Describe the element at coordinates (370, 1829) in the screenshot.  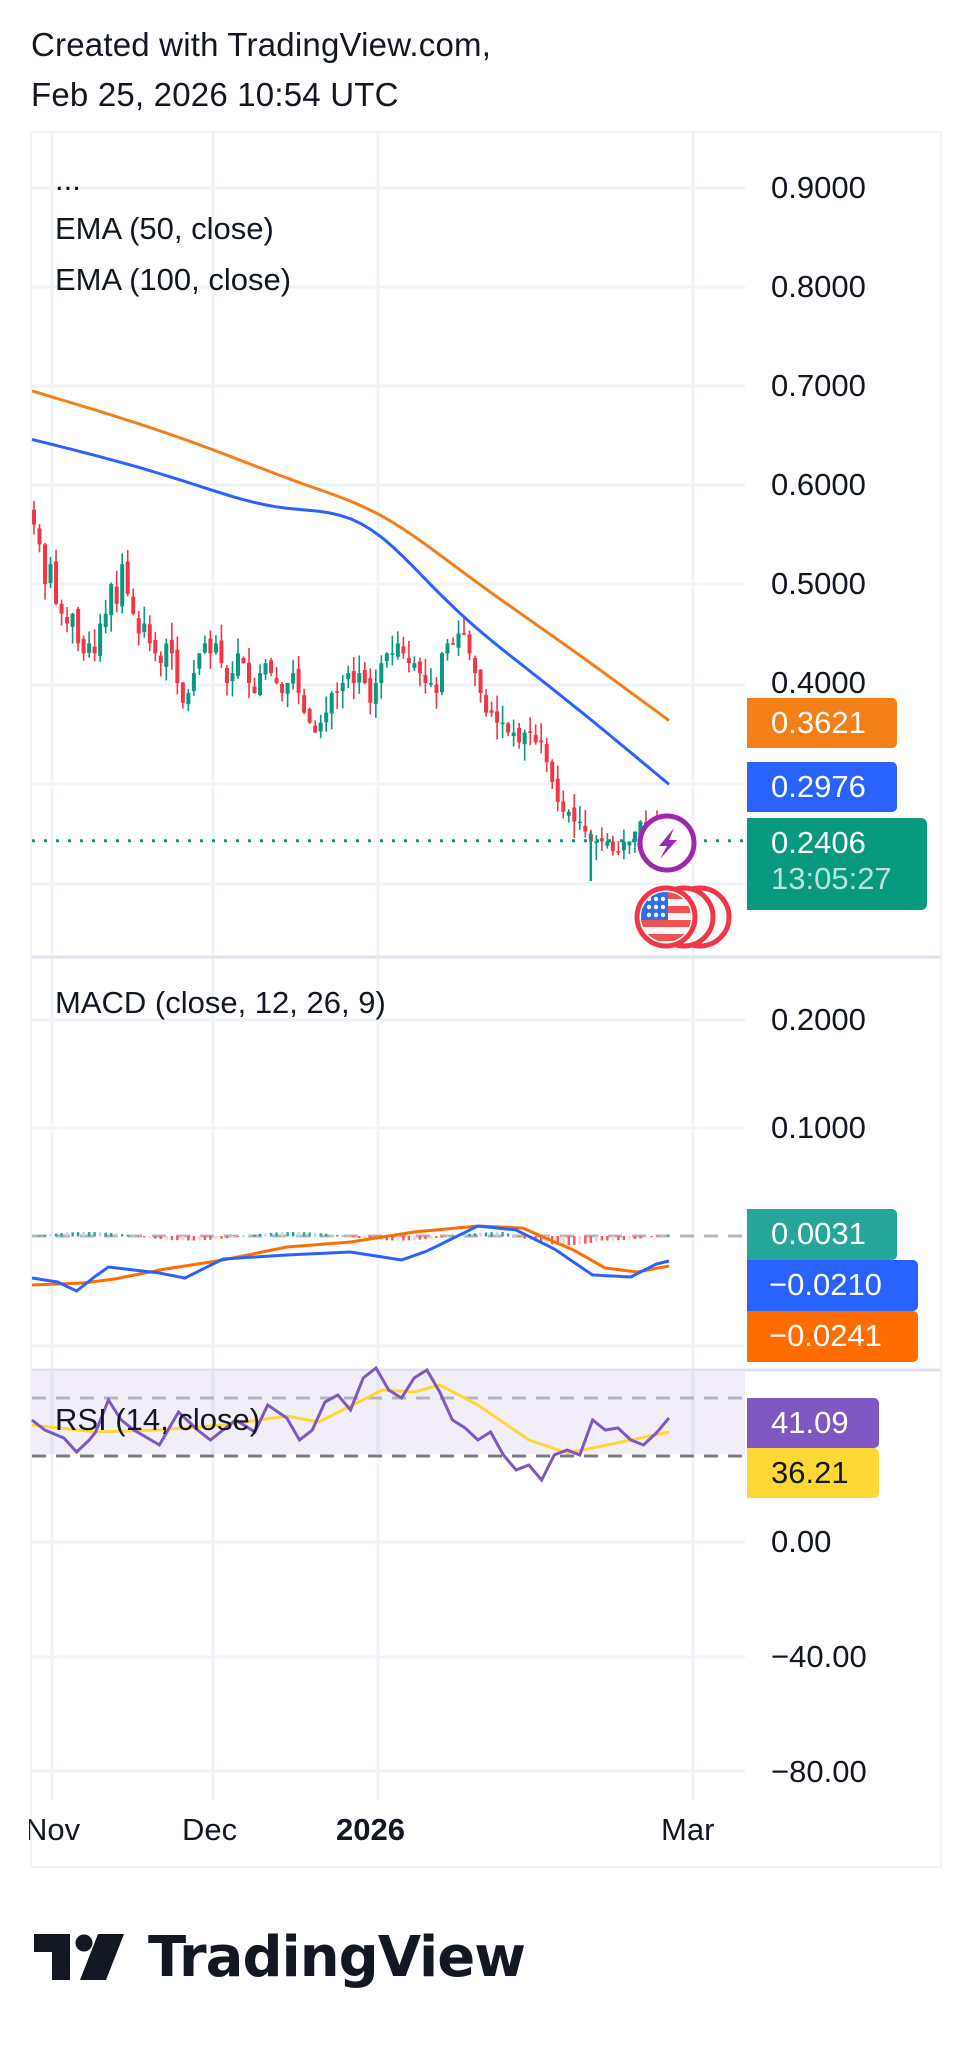
I see `time-axis-label-2026: 2026` at that location.